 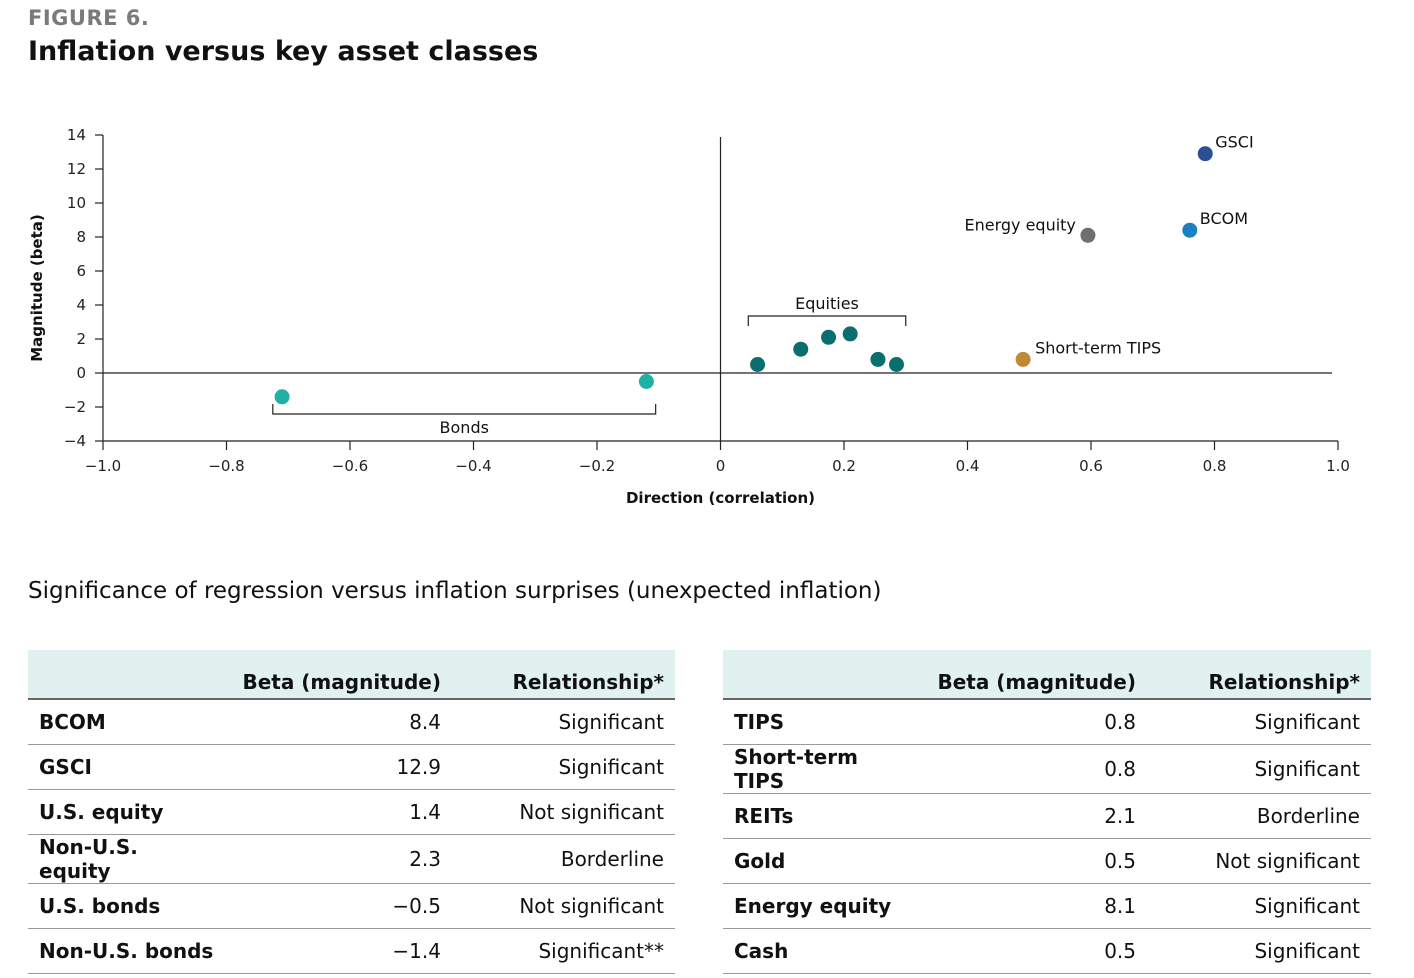 I want to click on beta-cell: −0.5, so click(x=338, y=906).